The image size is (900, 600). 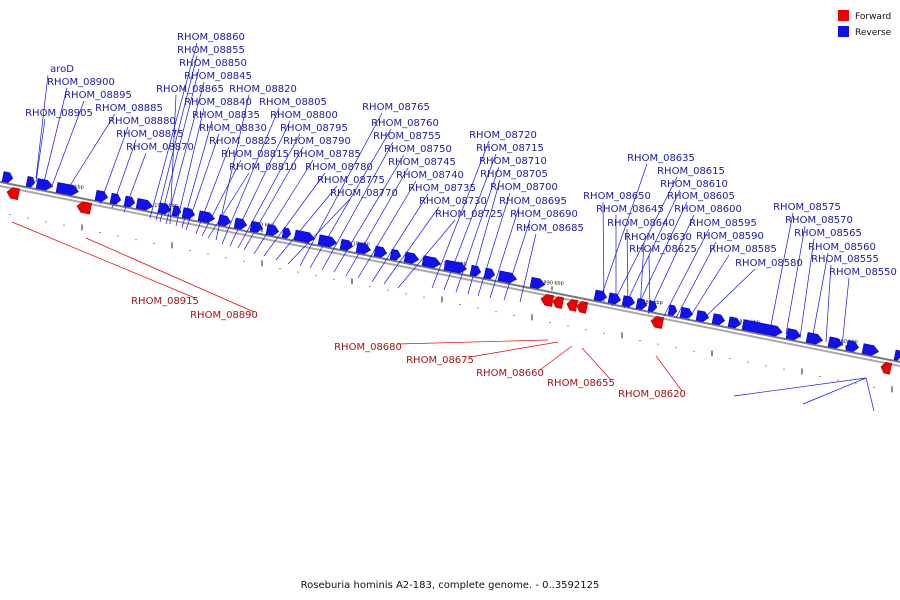 I want to click on reverse-gene-label: RHOM_08820, so click(x=263, y=89).